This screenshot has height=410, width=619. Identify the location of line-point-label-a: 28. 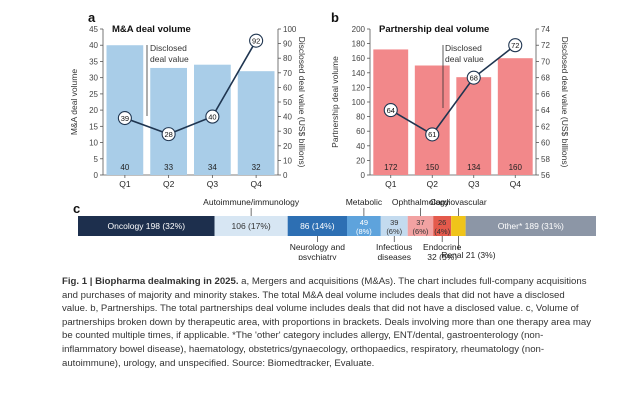
(168, 134).